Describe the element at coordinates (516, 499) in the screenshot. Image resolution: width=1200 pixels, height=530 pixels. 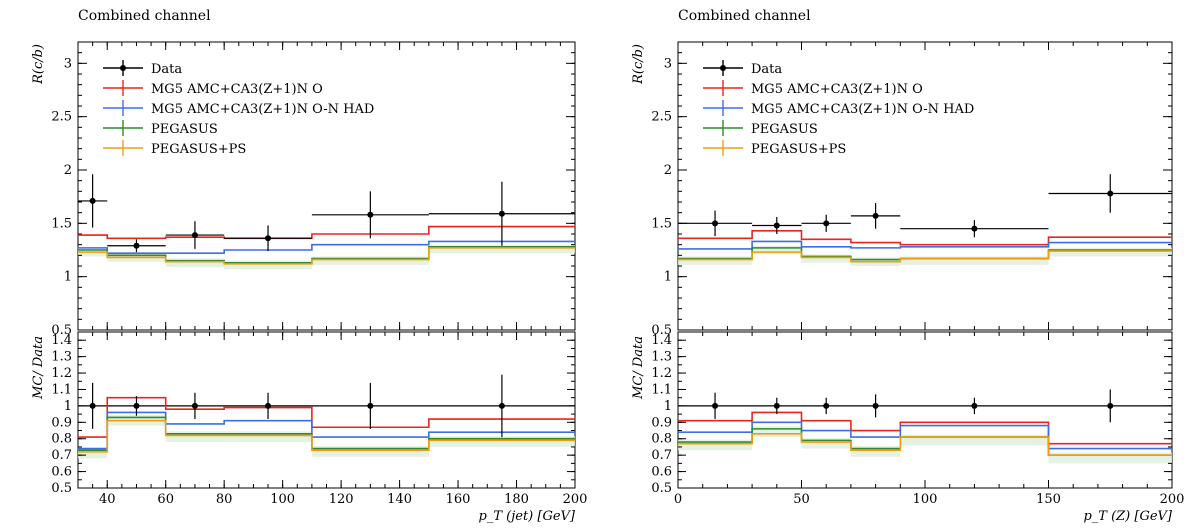
I see `x-tick-label: 180` at that location.